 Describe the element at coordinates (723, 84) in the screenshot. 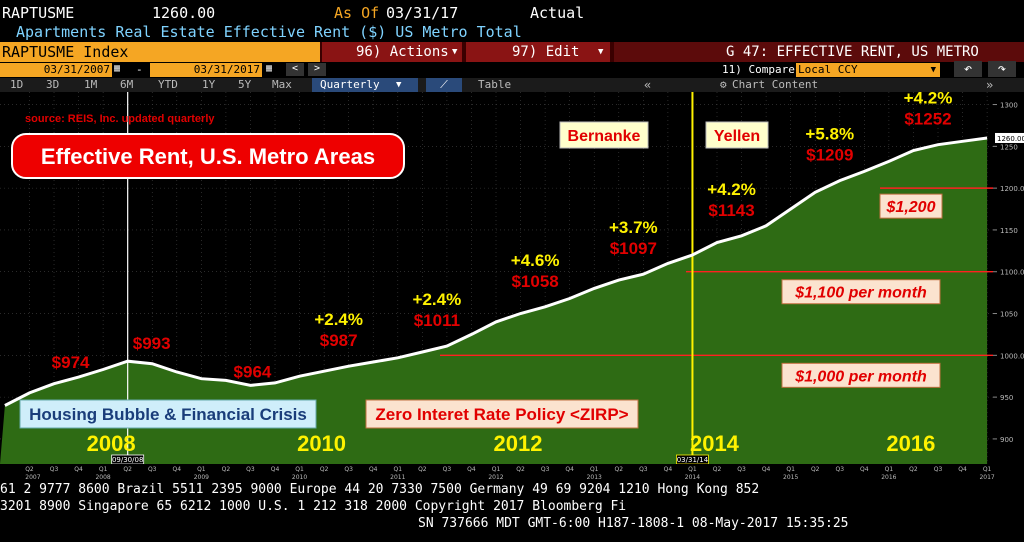

I see `gear-icon: ⚙` at that location.